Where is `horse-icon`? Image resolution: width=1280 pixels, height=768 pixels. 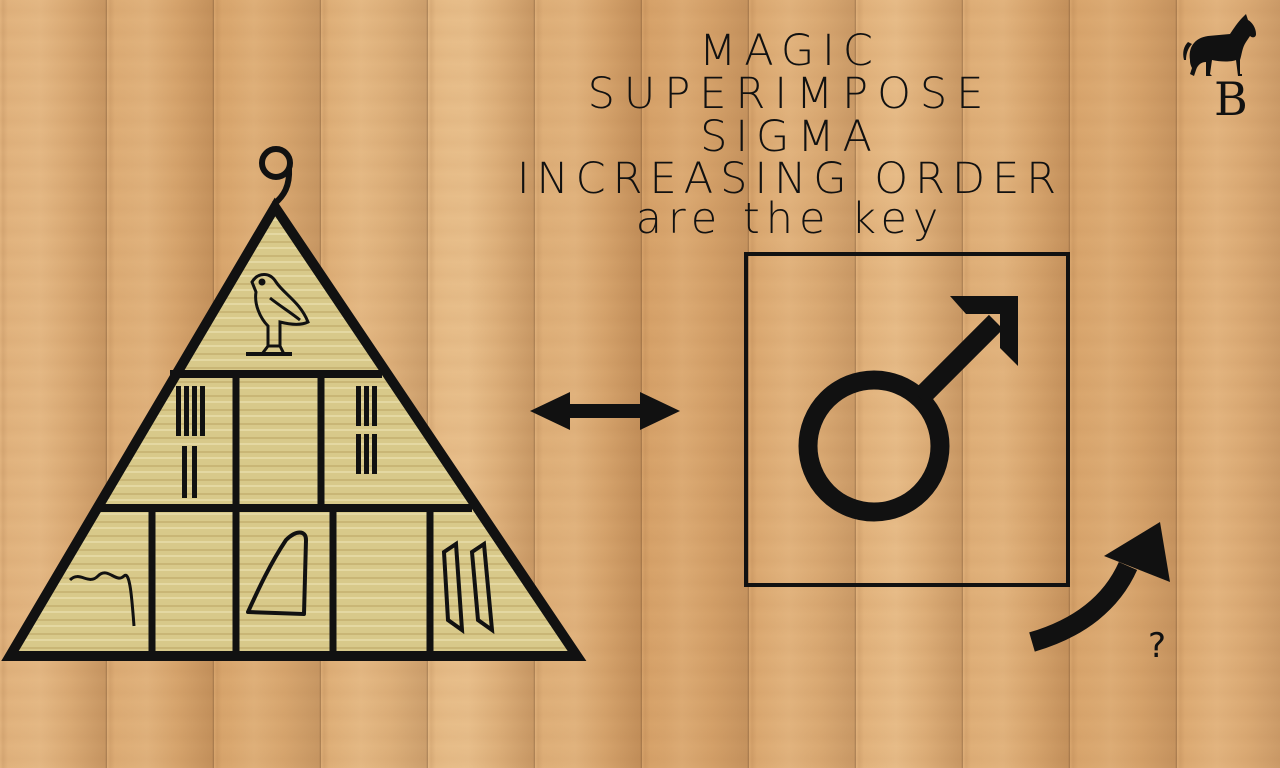
horse-icon is located at coordinates (1219, 45).